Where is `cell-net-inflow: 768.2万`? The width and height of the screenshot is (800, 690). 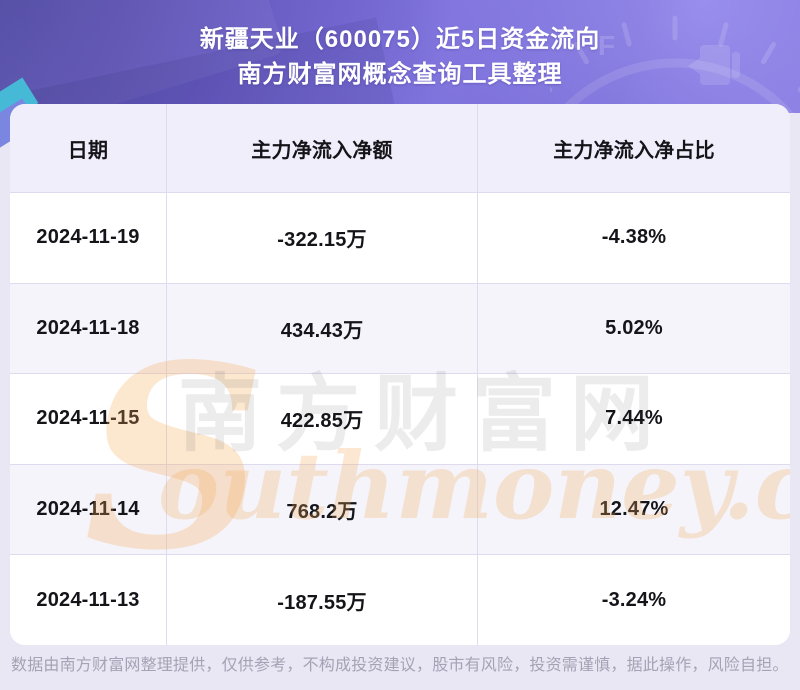 cell-net-inflow: 768.2万 is located at coordinates (321, 509).